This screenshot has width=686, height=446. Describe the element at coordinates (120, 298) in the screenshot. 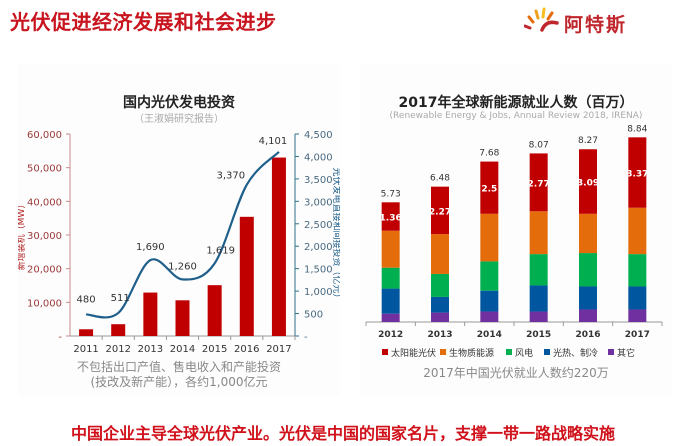

I see `line-data-label: 511` at that location.